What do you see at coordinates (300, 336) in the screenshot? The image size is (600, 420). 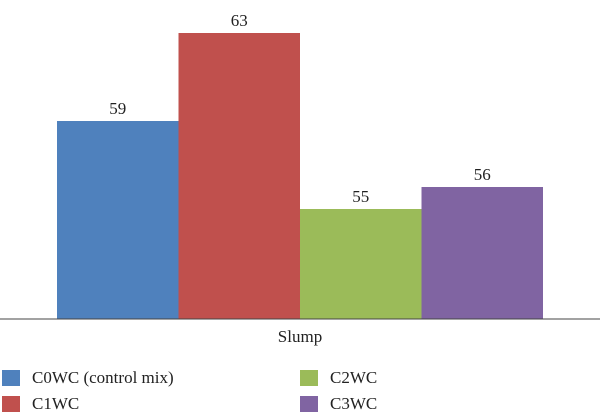 I see `x-category-label: Slump` at bounding box center [300, 336].